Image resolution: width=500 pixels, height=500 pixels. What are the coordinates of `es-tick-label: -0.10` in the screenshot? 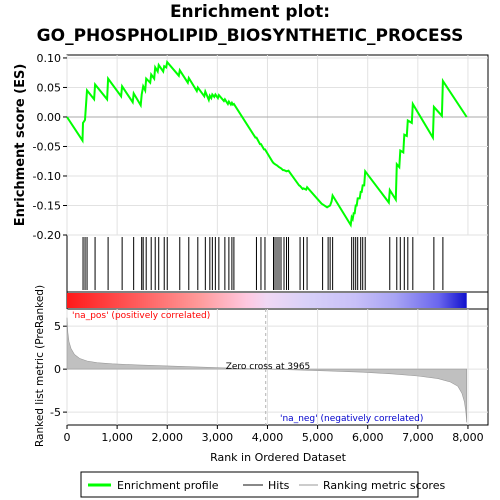 It's located at (47, 176).